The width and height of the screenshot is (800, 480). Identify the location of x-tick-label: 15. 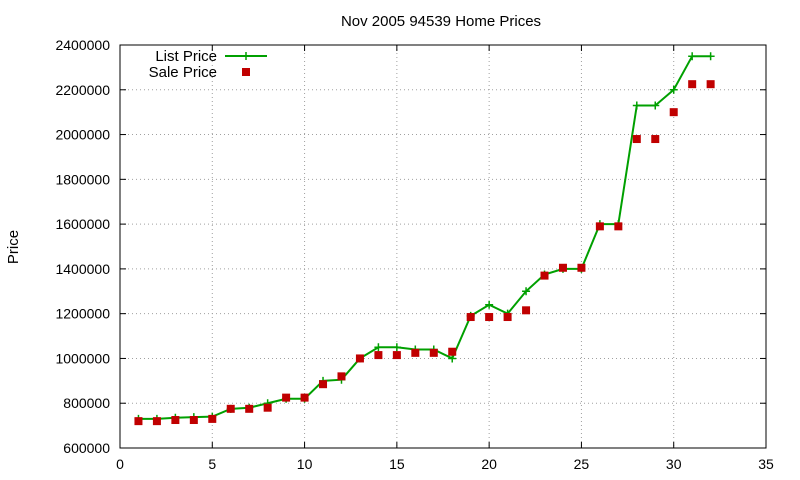
(397, 464).